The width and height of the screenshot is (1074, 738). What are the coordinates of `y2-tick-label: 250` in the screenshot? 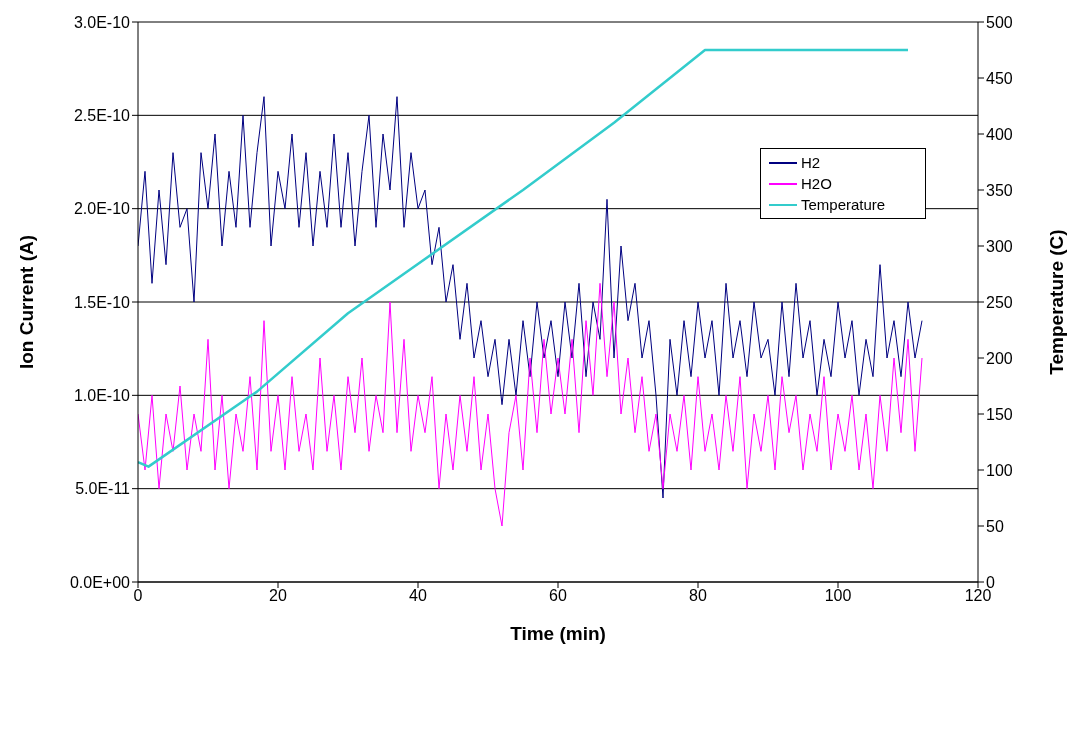 It's located at (999, 302).